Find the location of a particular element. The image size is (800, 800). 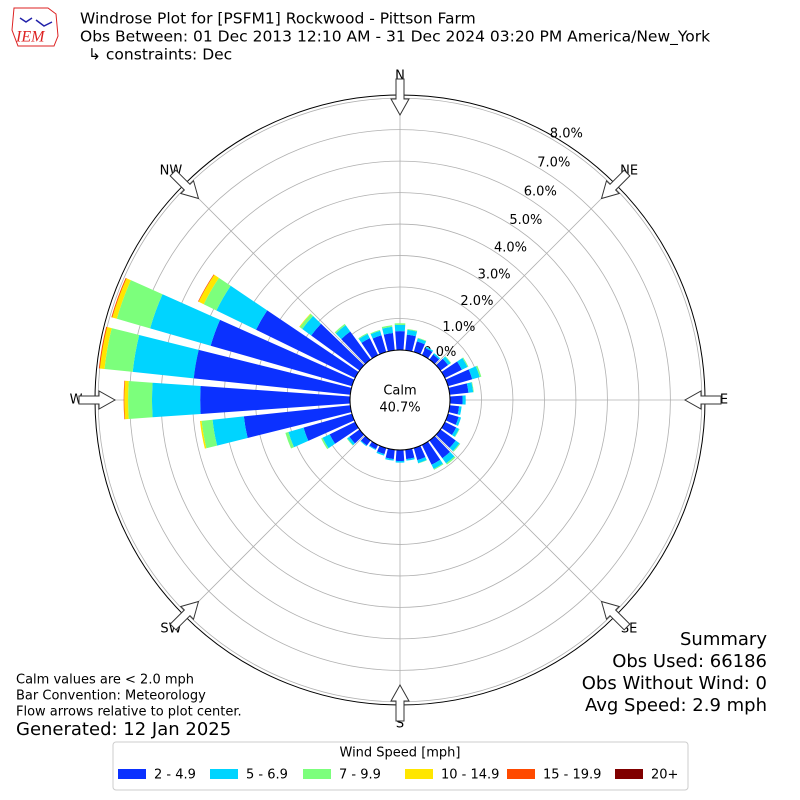

legend-box is located at coordinates (400, 766).